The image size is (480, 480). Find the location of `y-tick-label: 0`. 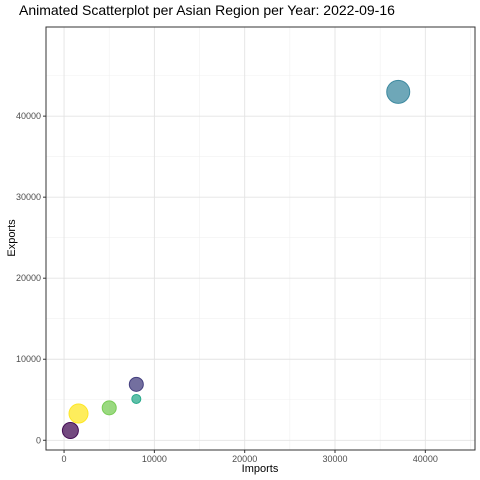

y-tick-label: 0 is located at coordinates (38, 440).